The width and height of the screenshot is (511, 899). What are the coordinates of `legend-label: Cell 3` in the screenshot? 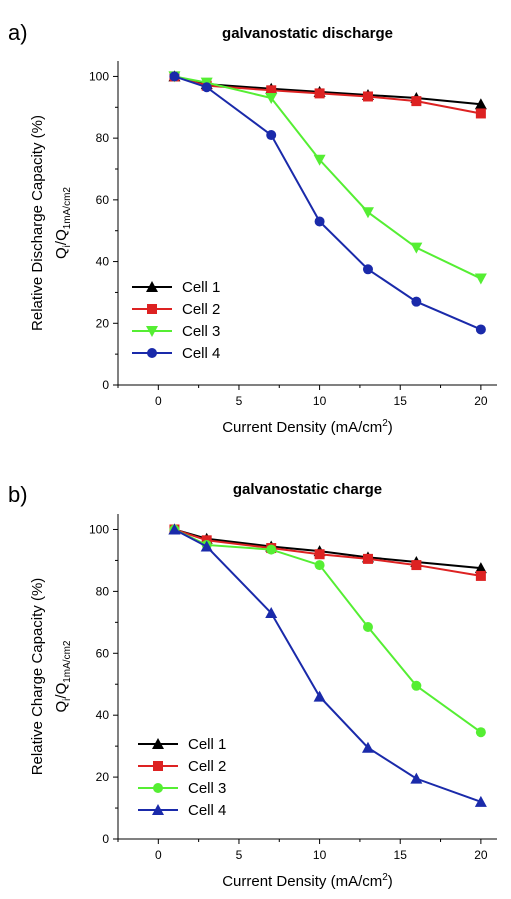 It's located at (207, 788).